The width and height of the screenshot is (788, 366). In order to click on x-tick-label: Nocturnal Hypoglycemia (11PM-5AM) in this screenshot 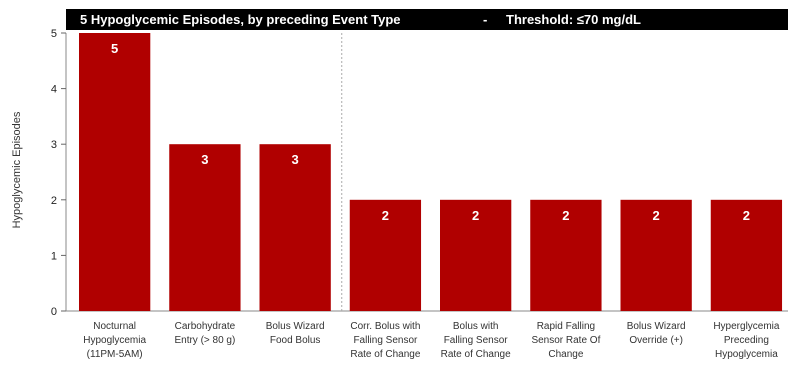, I will do `click(114, 340)`.